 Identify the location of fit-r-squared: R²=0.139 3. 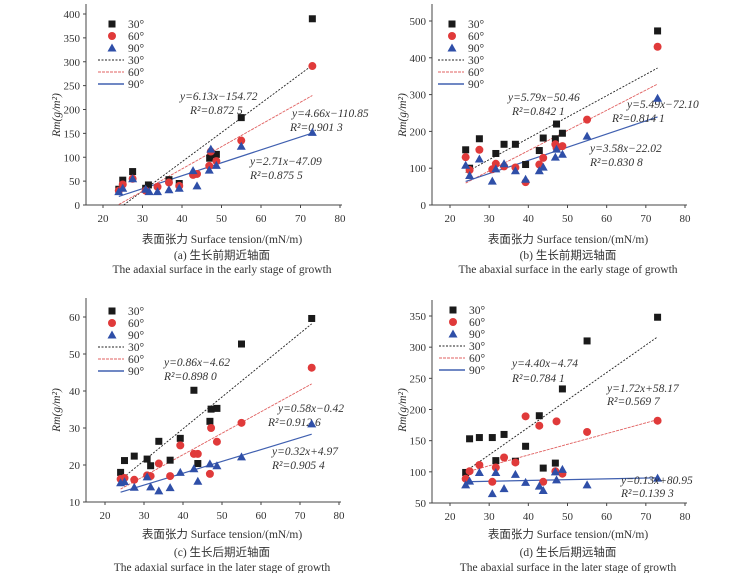
(647, 494).